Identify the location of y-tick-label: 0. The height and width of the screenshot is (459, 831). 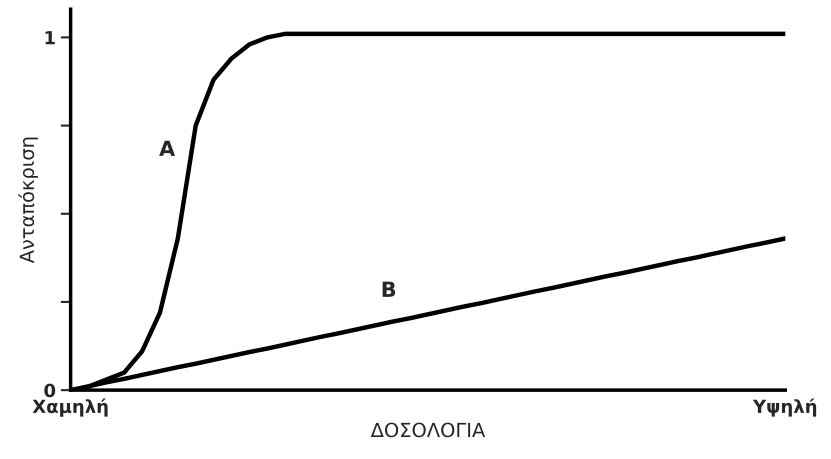
(50, 391).